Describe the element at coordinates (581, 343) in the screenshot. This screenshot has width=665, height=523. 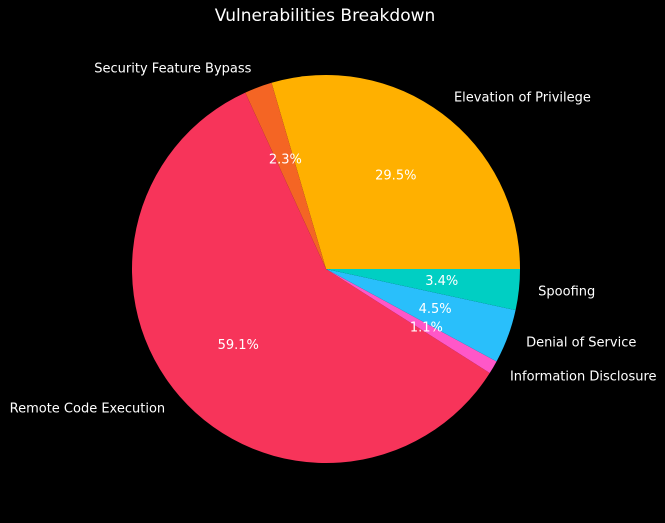
I see `category-label-denial-of-service: Denial of Service` at that location.